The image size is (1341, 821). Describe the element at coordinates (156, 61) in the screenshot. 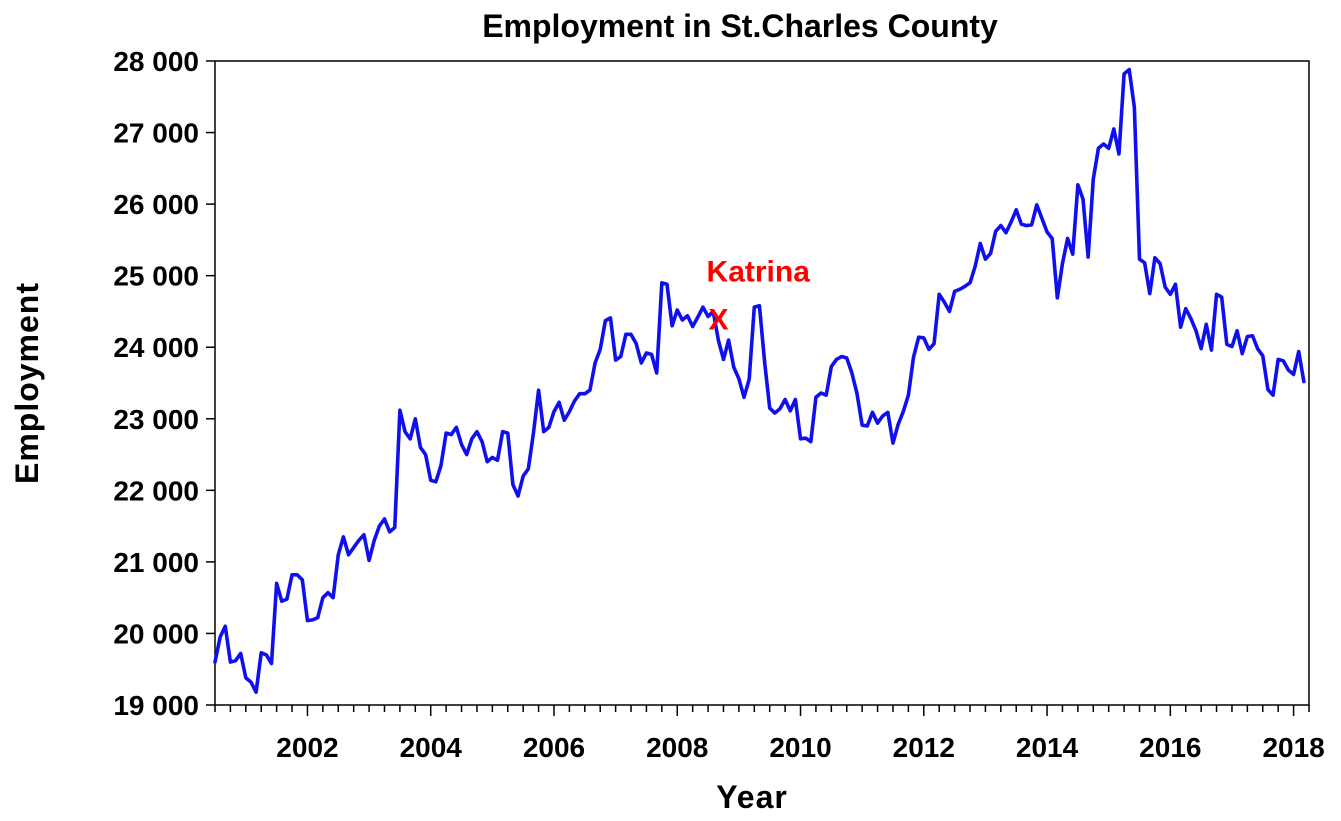

I see `y-tick-label: 28 000` at that location.